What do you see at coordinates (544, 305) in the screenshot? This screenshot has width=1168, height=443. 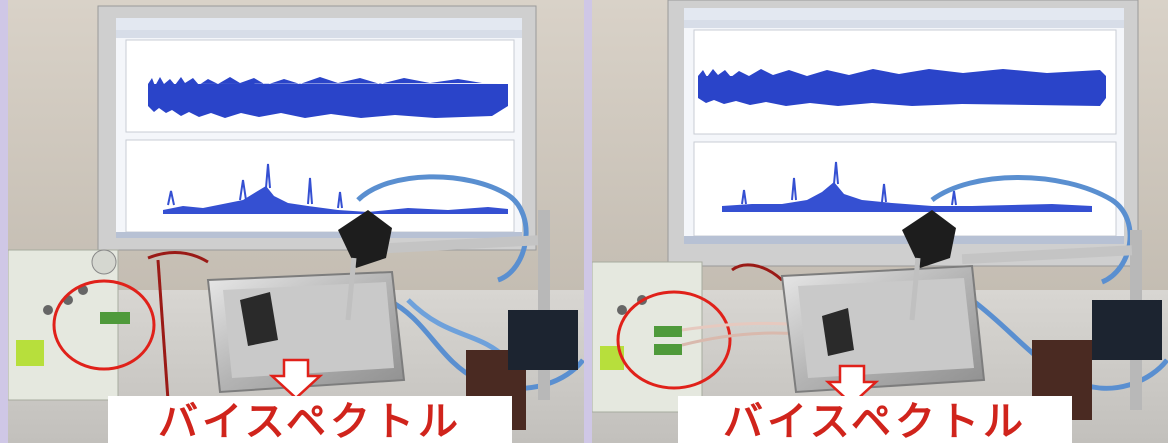 I see `stand-rod` at bounding box center [544, 305].